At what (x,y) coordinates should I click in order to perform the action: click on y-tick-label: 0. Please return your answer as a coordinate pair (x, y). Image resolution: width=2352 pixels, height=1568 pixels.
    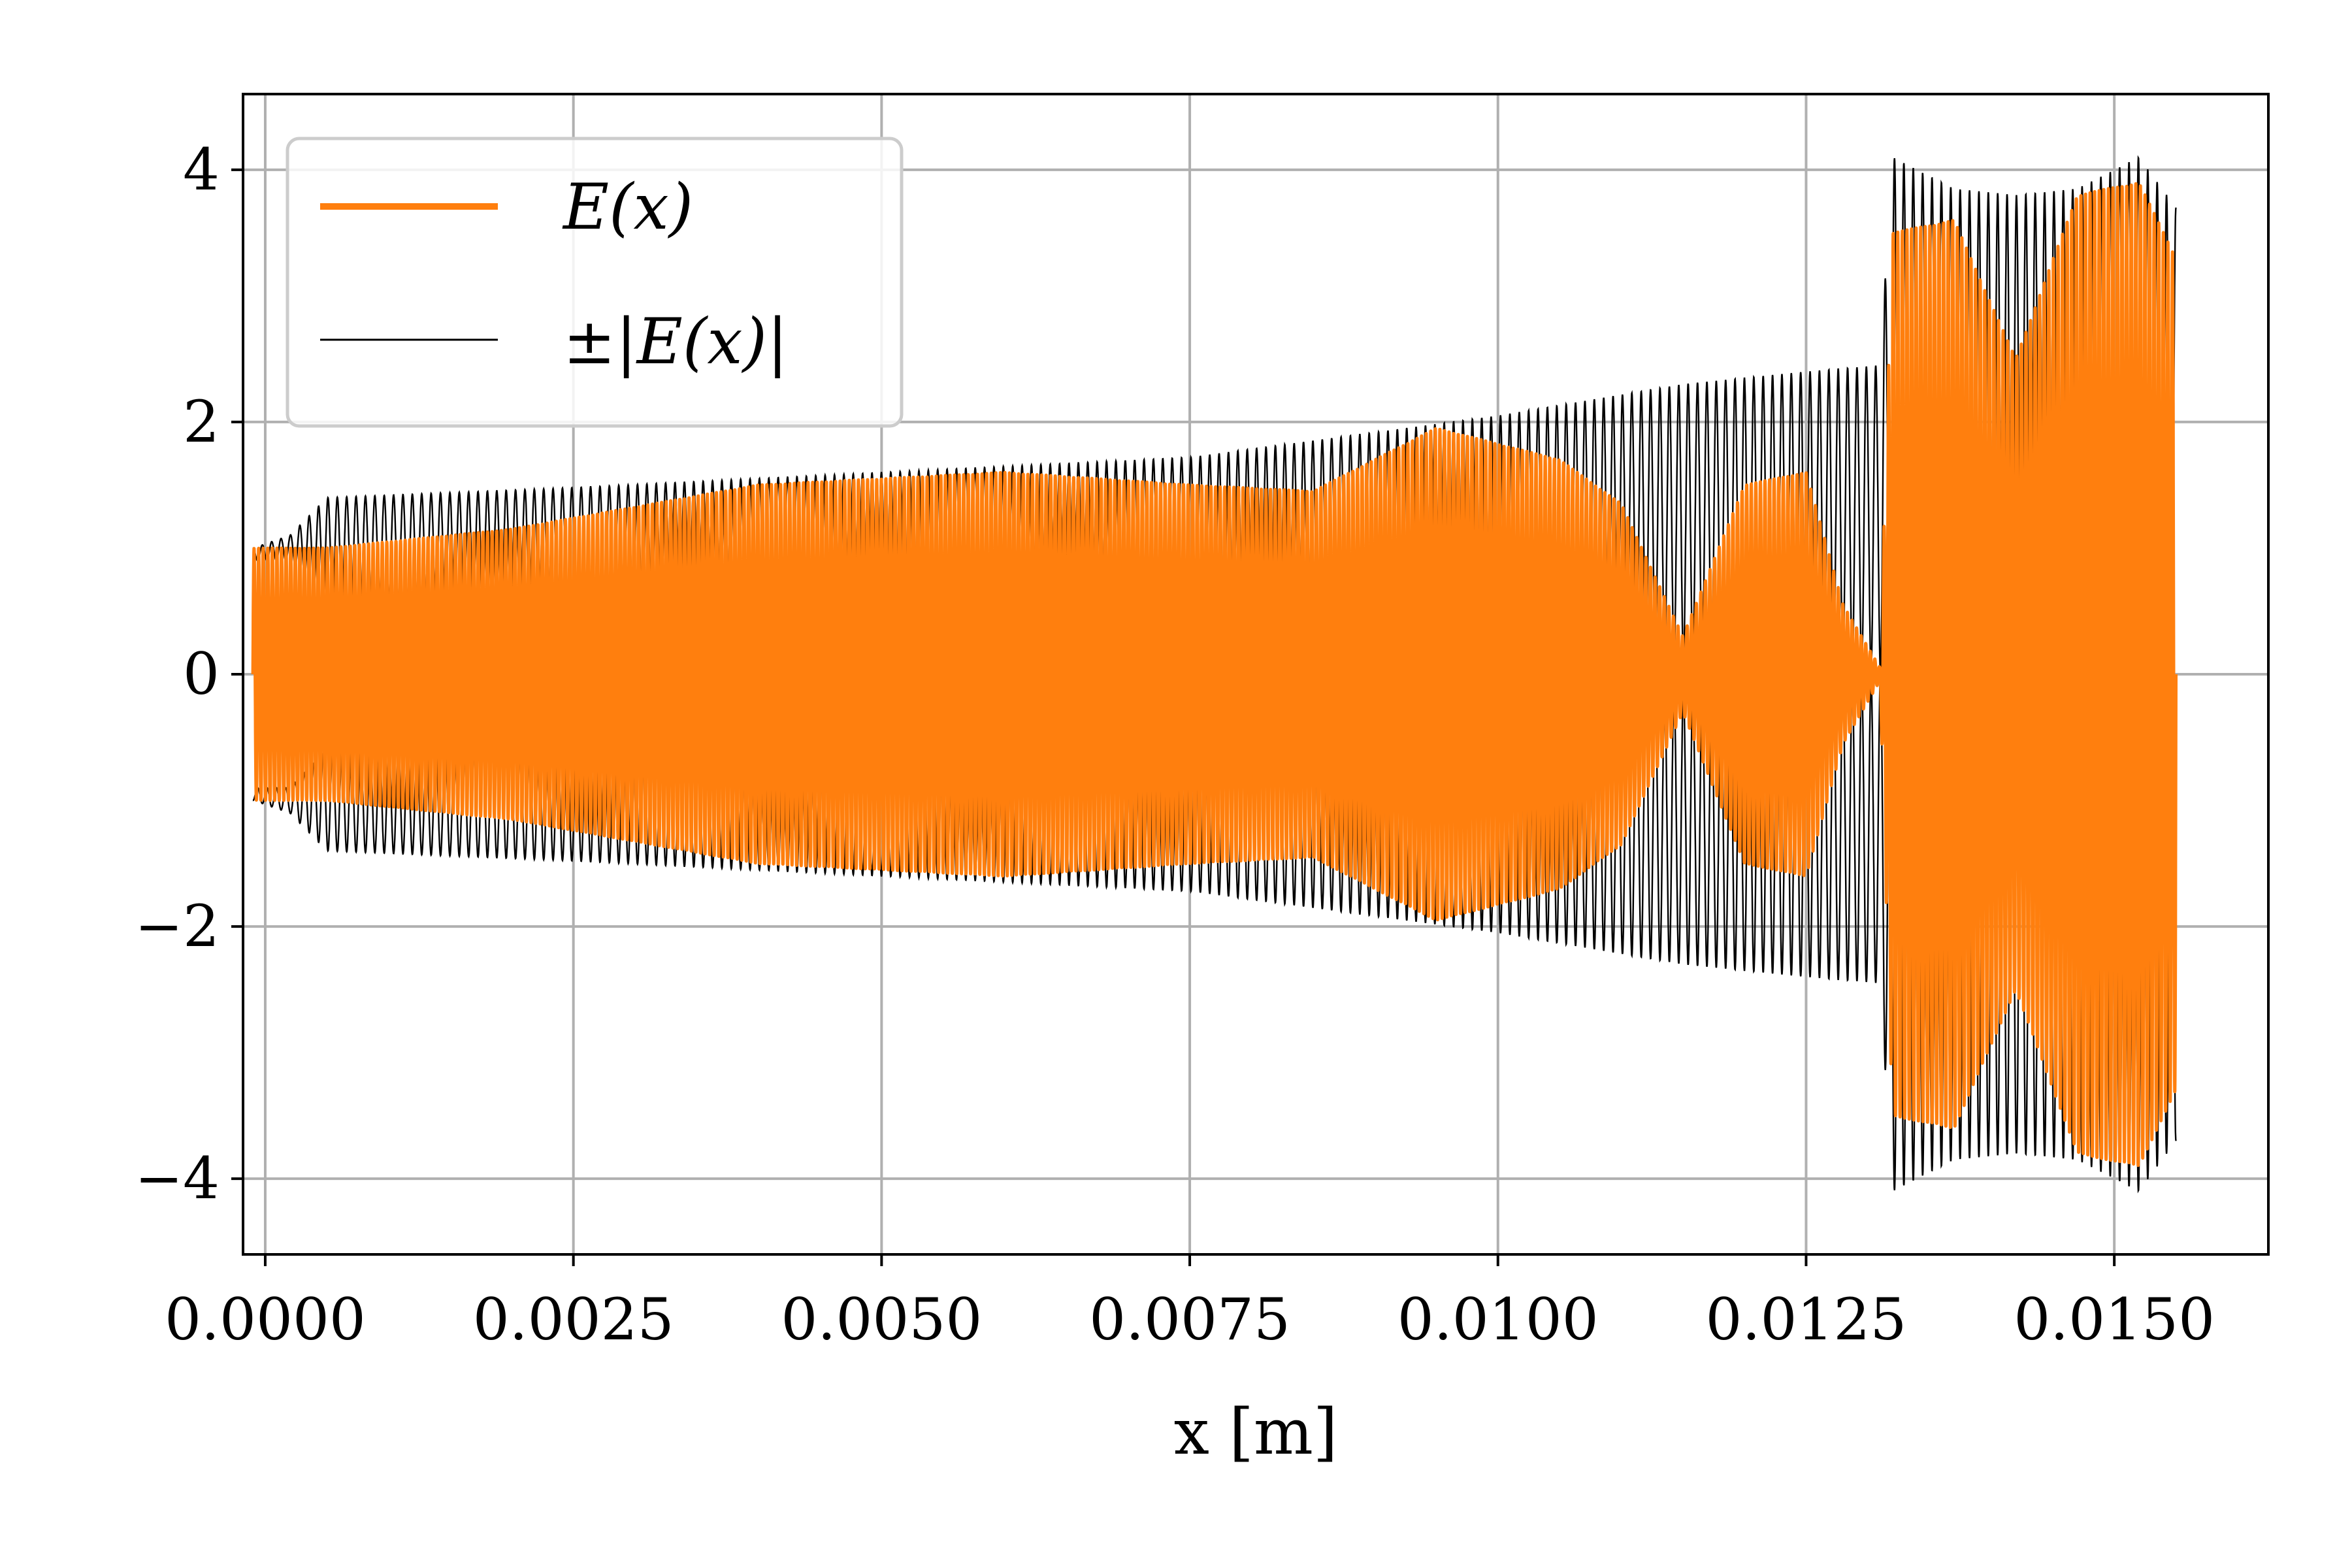
    Looking at the image, I should click on (201, 674).